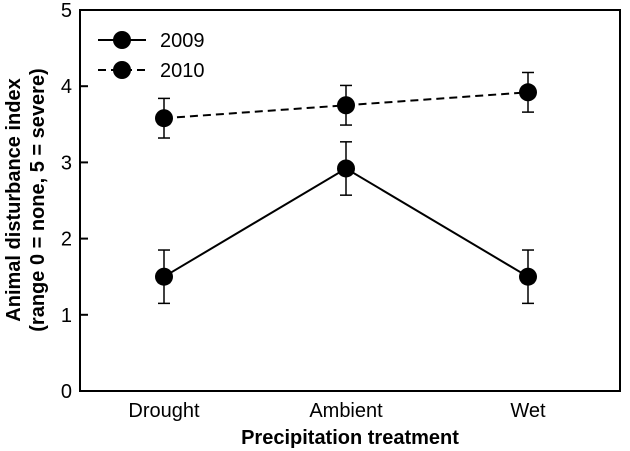  Describe the element at coordinates (66, 87) in the screenshot. I see `y-tick-label: 4` at that location.